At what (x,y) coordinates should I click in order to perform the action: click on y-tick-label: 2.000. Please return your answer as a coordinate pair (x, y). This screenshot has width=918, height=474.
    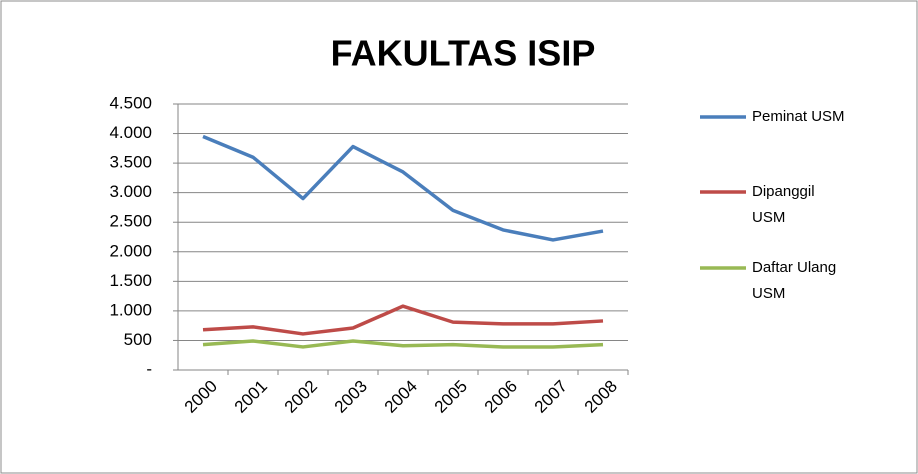
    Looking at the image, I should click on (130, 250).